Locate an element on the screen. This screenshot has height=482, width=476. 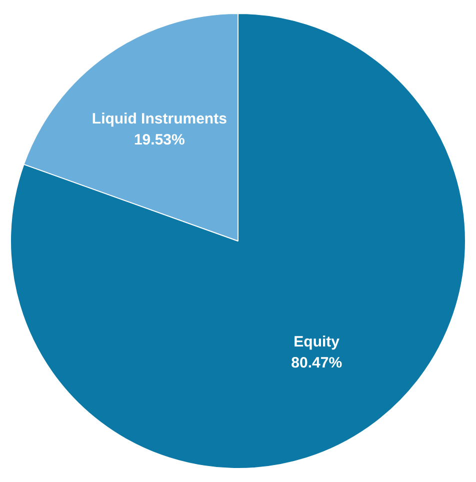
data-label: 19.53% is located at coordinates (159, 140).